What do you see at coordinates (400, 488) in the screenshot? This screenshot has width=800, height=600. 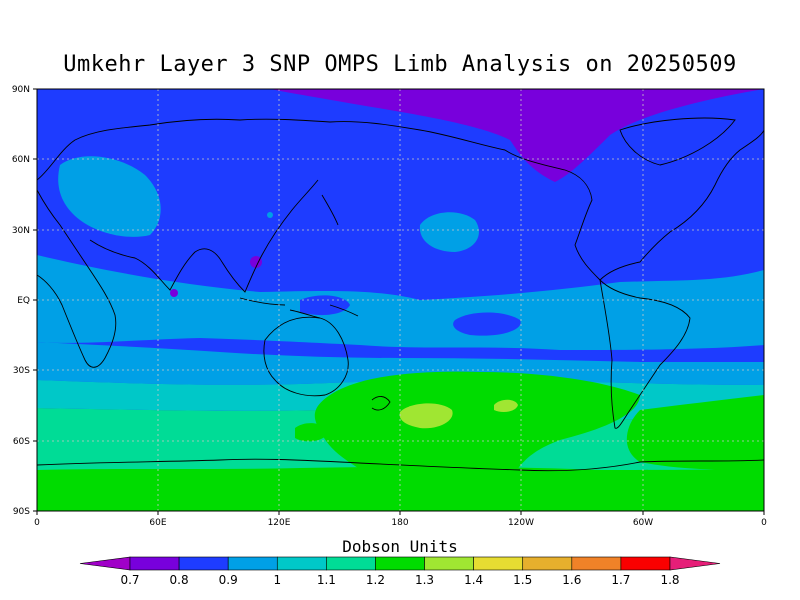 I see `band-1.3-south` at bounding box center [400, 488].